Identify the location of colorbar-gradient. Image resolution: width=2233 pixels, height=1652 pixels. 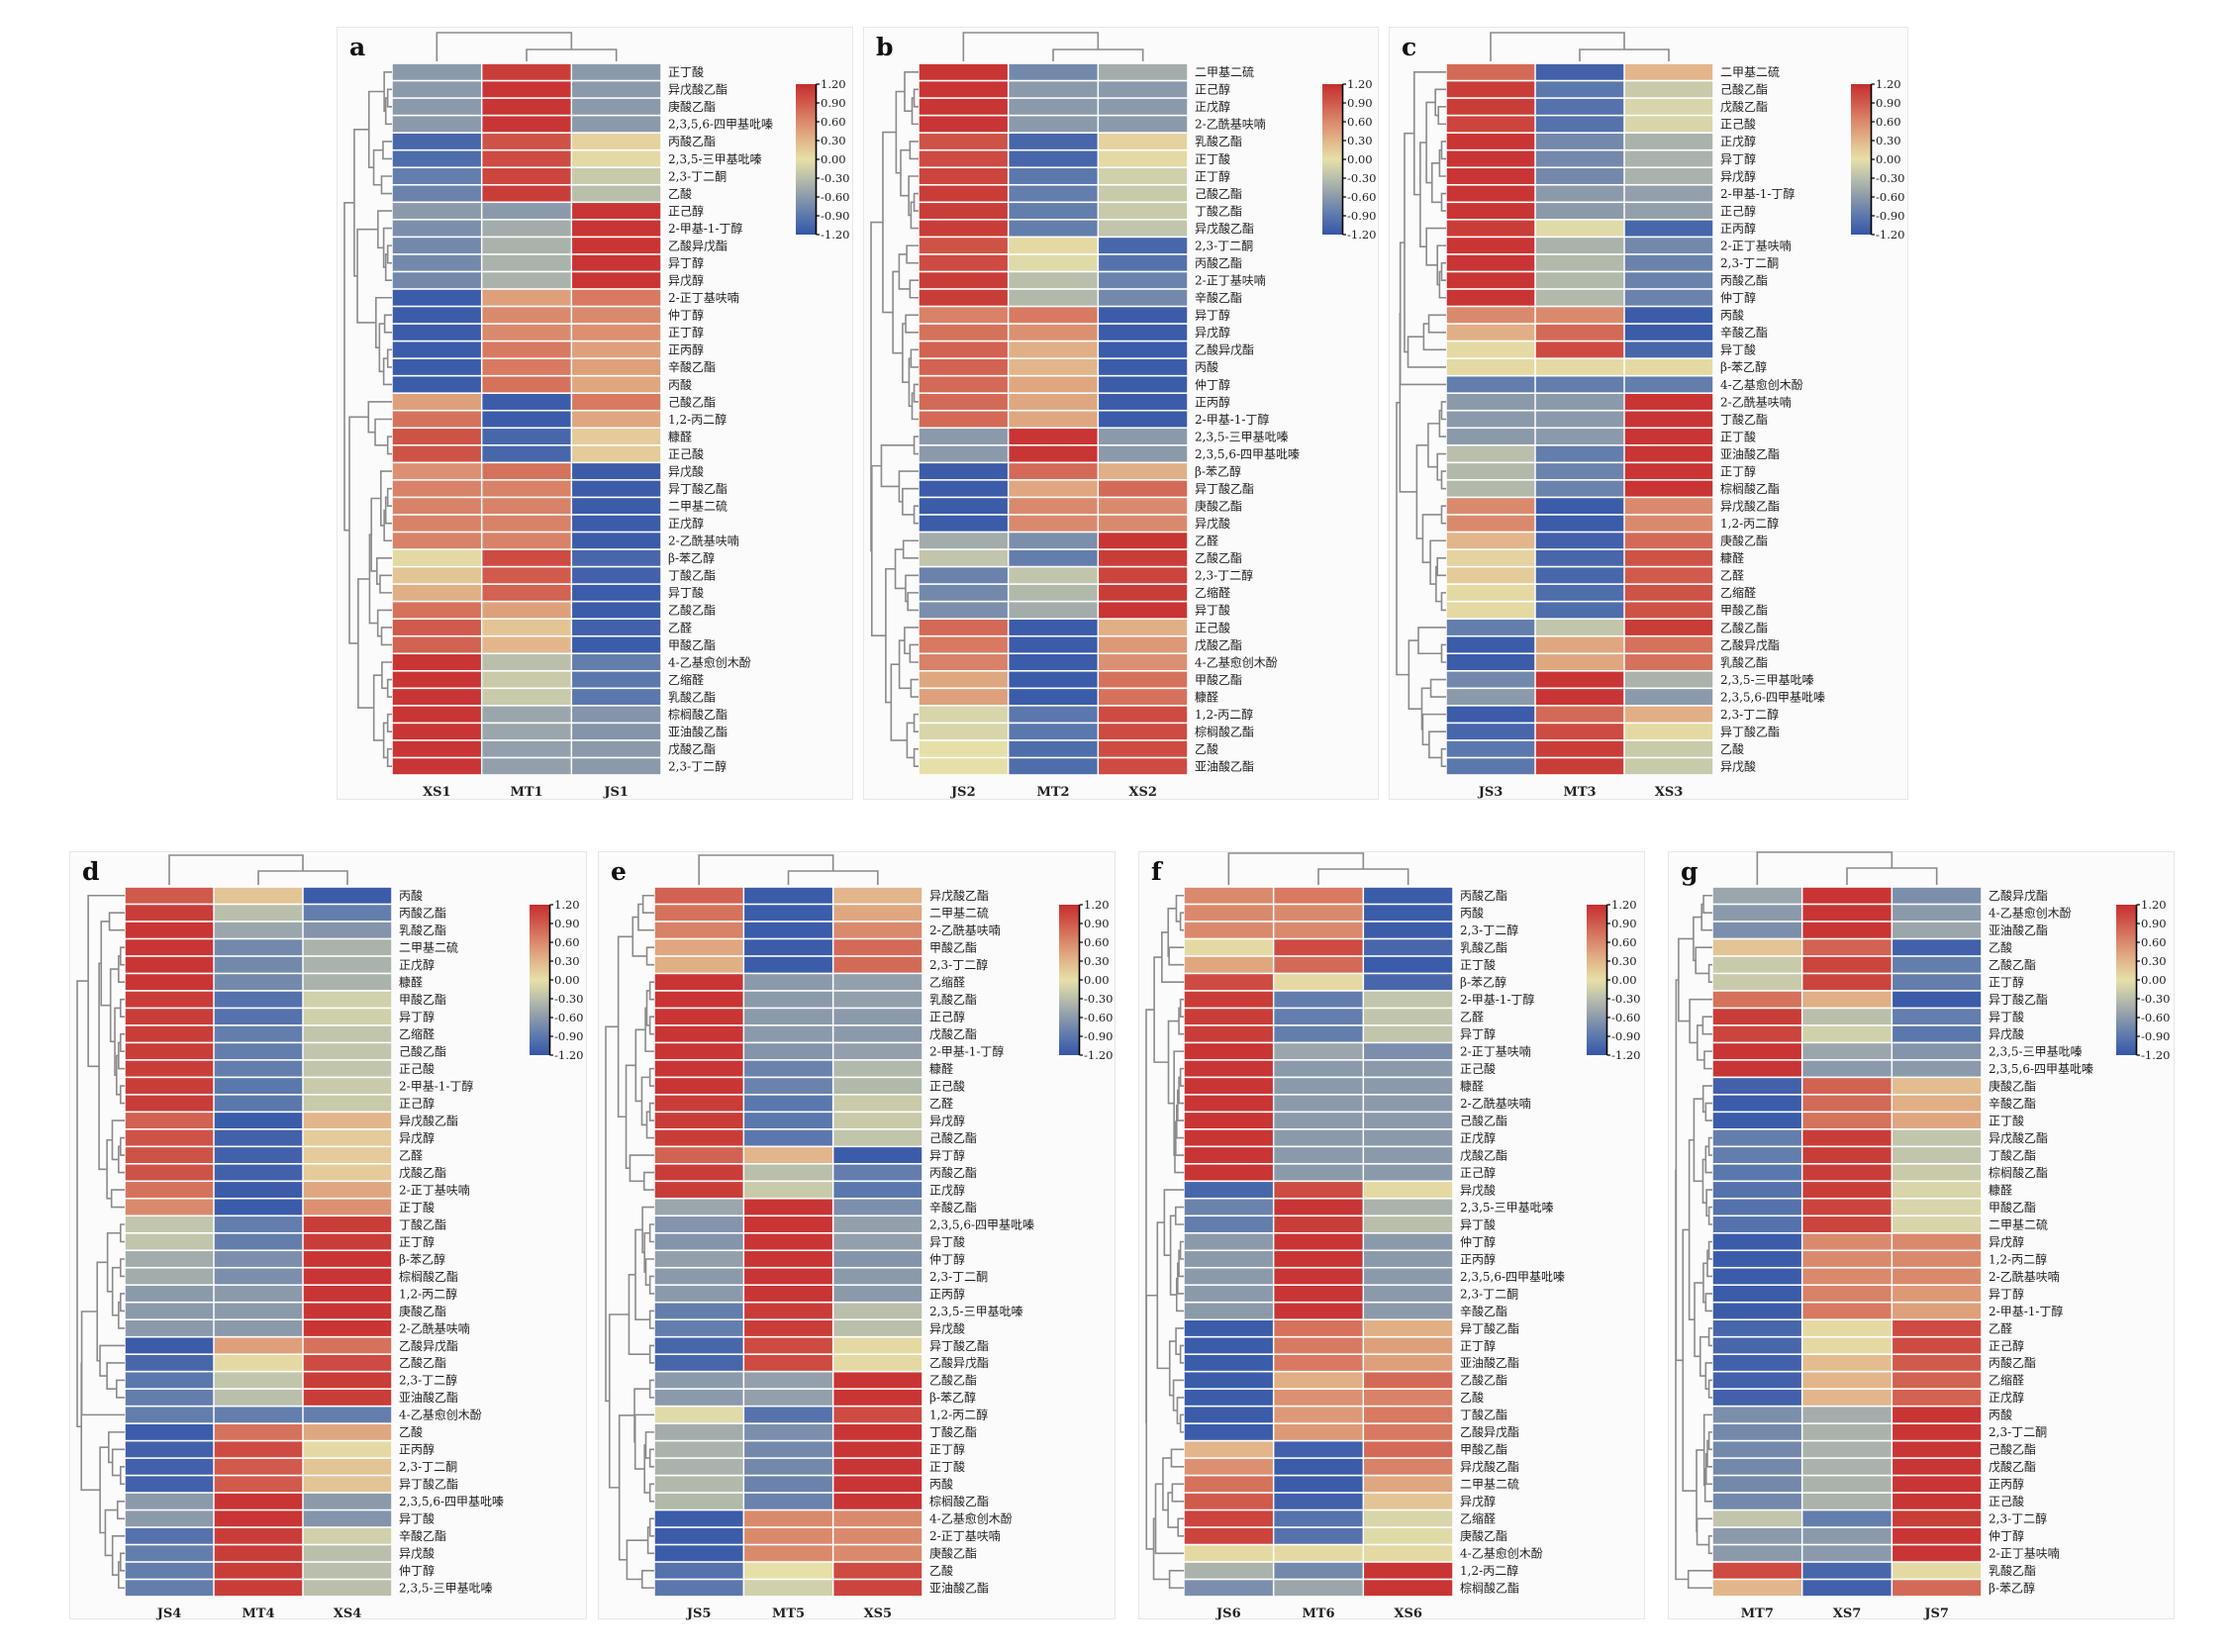
(1861, 159).